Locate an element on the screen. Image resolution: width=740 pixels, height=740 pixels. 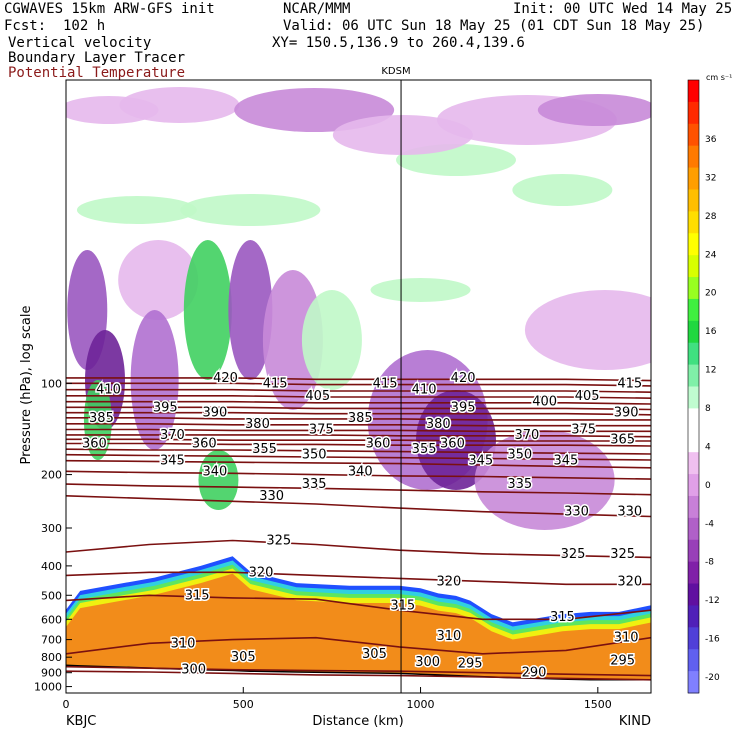
field-theta: Potential Temperature is located at coordinates (97, 73).